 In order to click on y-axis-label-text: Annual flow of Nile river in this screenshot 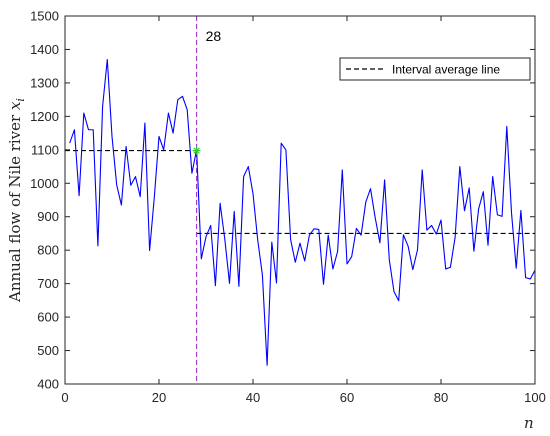, I will do `click(15, 208)`.